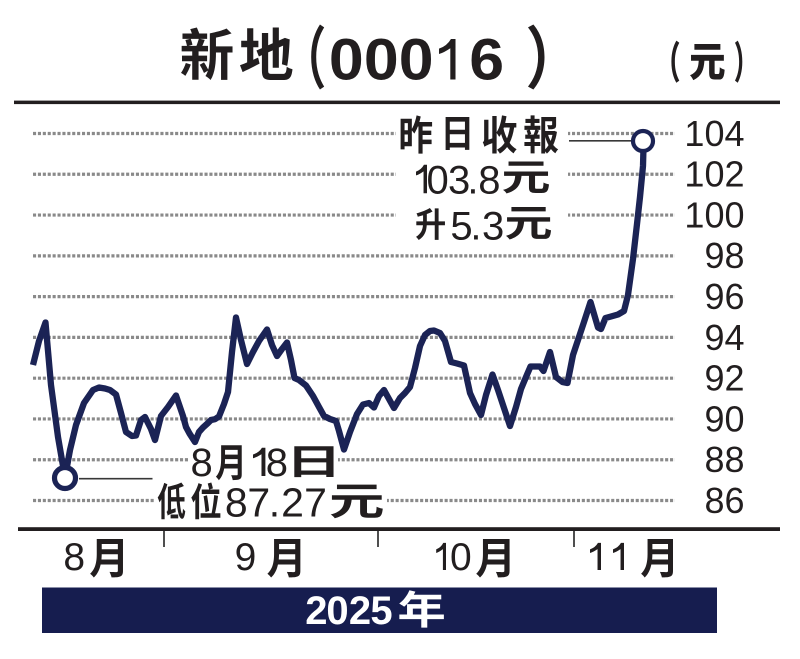 The width and height of the screenshot is (800, 659). Describe the element at coordinates (714, 174) in the screenshot. I see `svg-text: 102` at that location.